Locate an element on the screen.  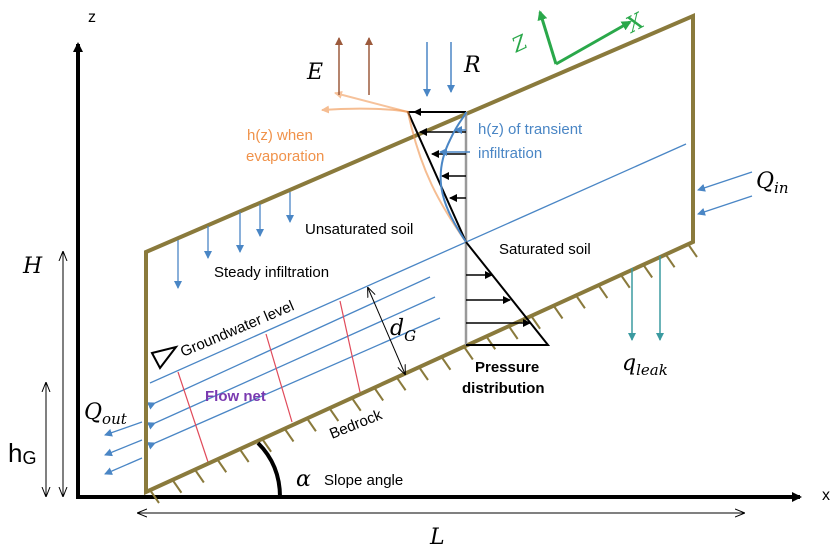
qleak-label: qleak is located at coordinates (645, 365).